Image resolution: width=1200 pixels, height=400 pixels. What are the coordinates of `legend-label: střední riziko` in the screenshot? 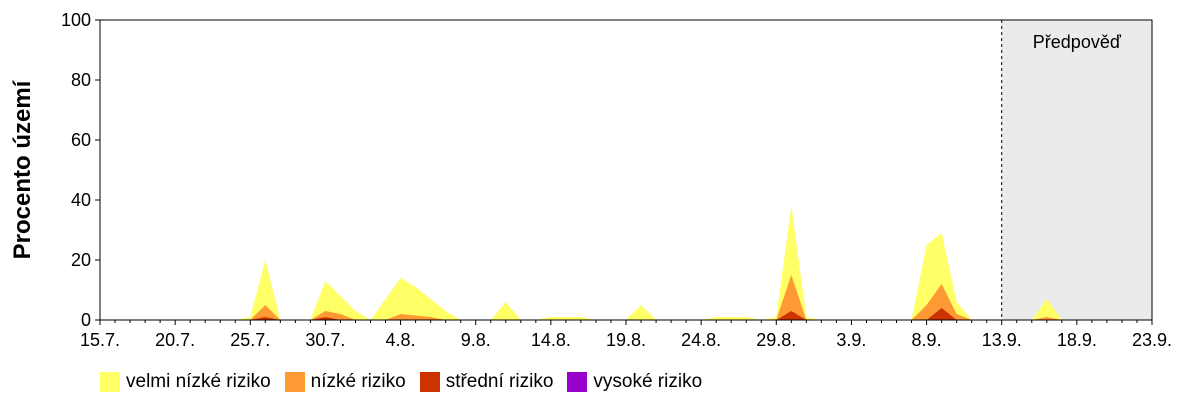 It's located at (499, 381).